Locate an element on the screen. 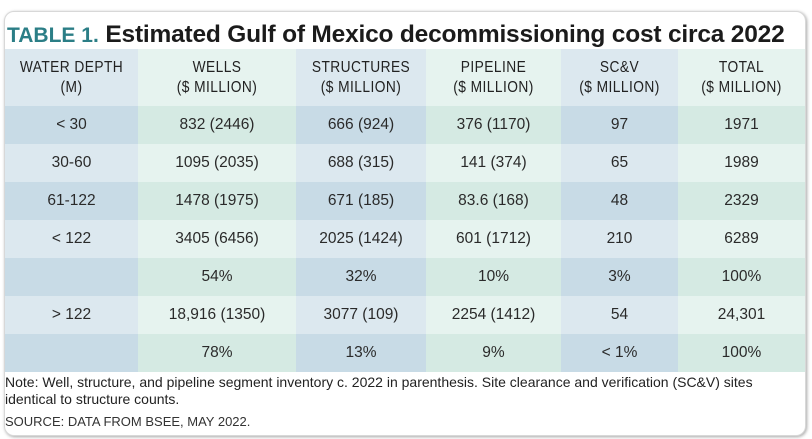  table-cell: 2025 (1424) is located at coordinates (361, 239).